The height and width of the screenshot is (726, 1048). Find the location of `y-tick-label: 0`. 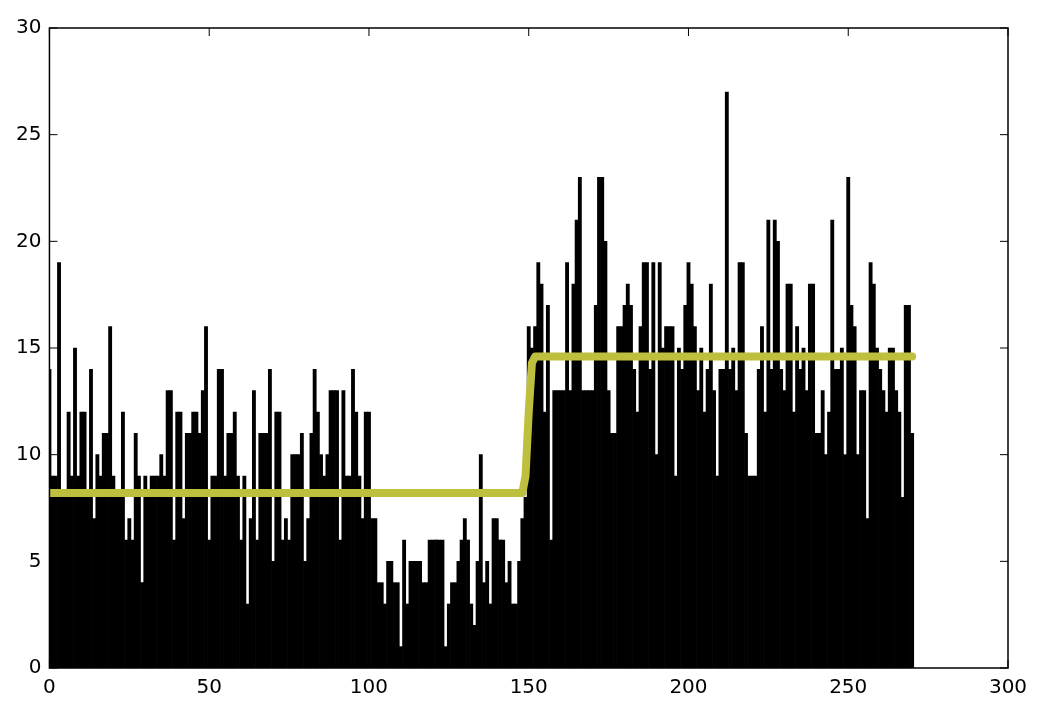

y-tick-label: 0 is located at coordinates (35, 666).